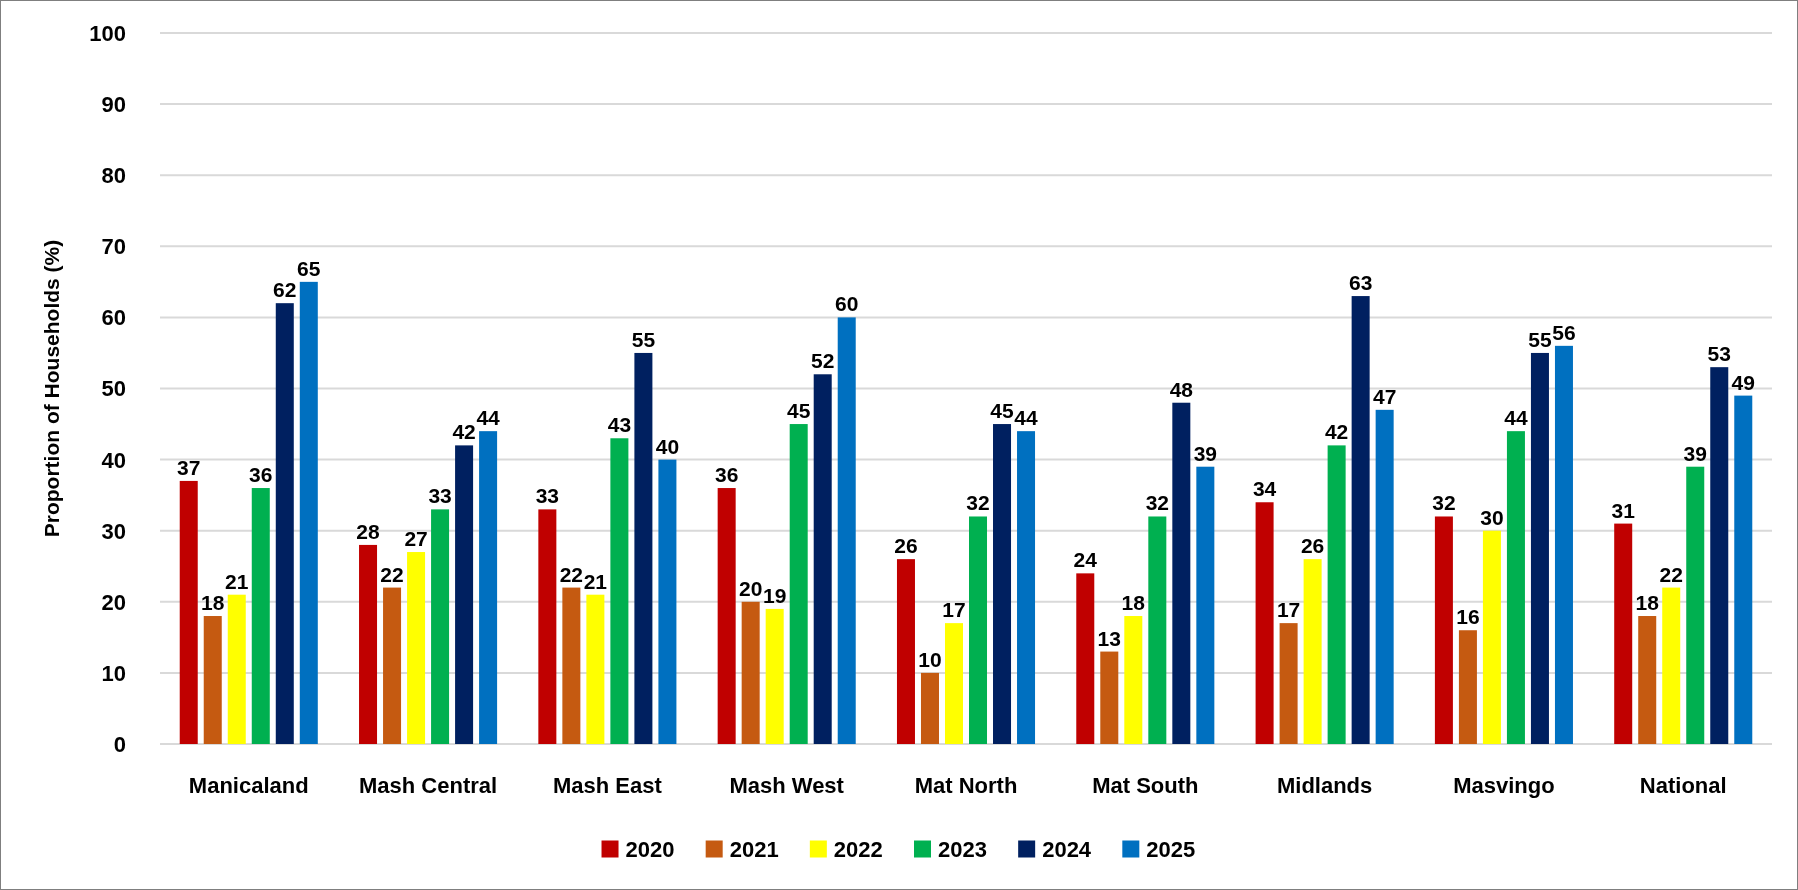 This screenshot has height=890, width=1798. What do you see at coordinates (1360, 283) in the screenshot?
I see `data-label: 63` at bounding box center [1360, 283].